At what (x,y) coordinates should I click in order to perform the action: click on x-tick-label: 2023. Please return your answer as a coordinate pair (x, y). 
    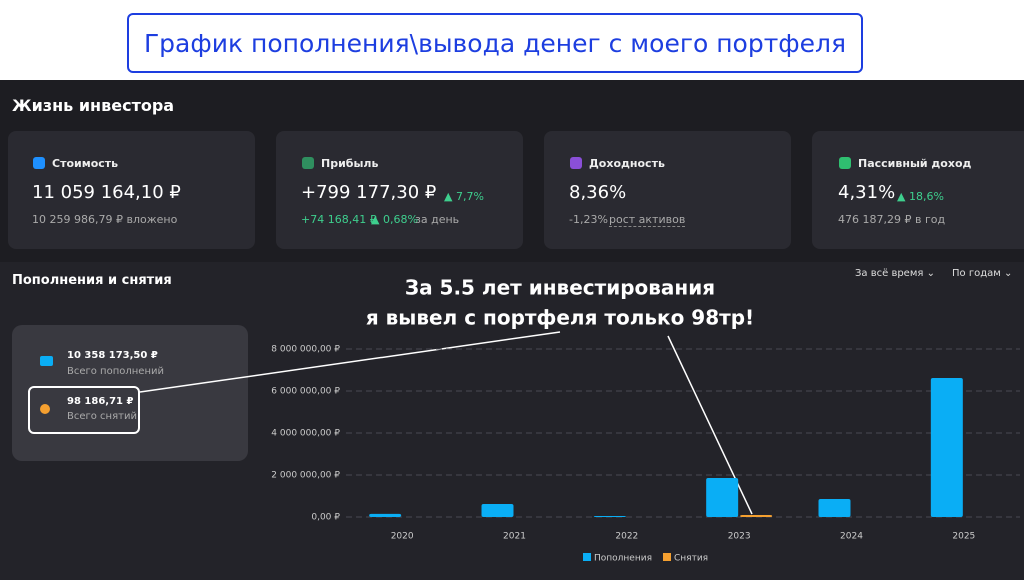
    Looking at the image, I should click on (739, 537).